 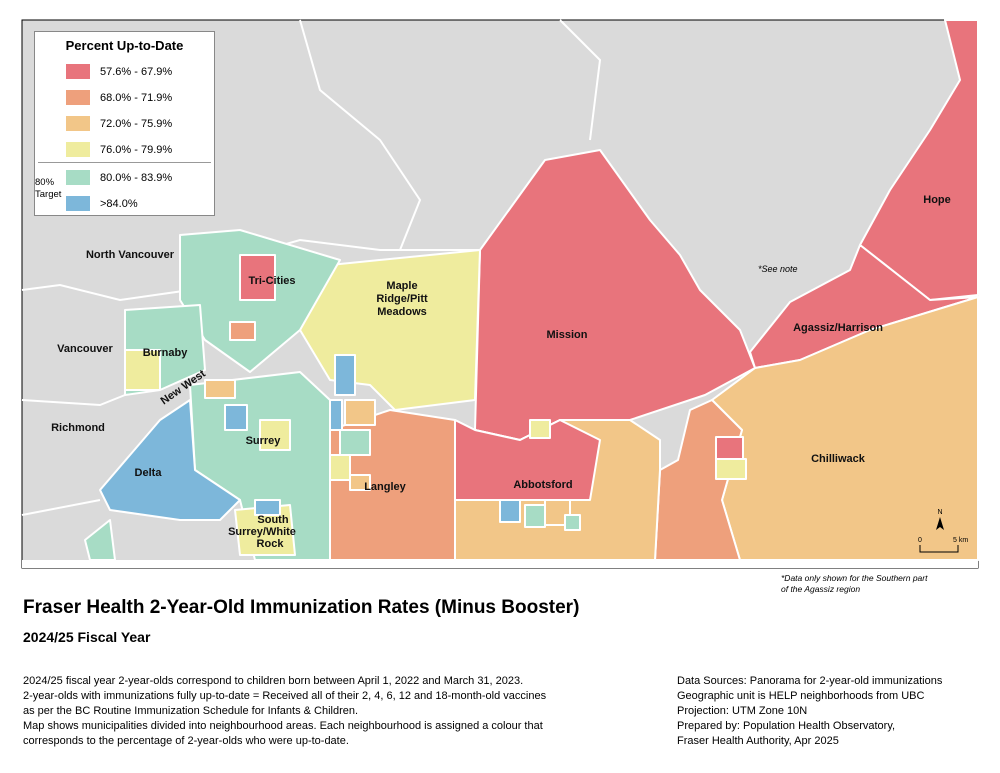 I want to click on region-delta, so click(x=170, y=460).